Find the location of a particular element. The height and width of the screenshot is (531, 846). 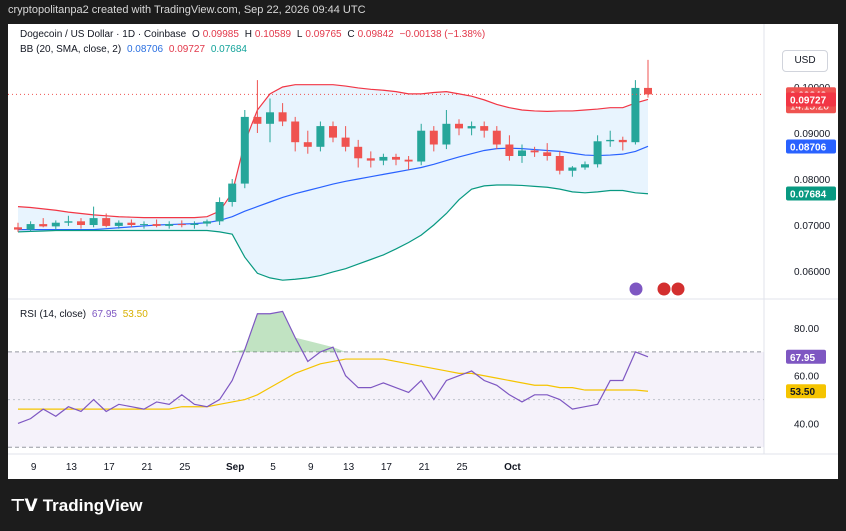

bb-basis-tag: 0.08706 is located at coordinates (808, 148).